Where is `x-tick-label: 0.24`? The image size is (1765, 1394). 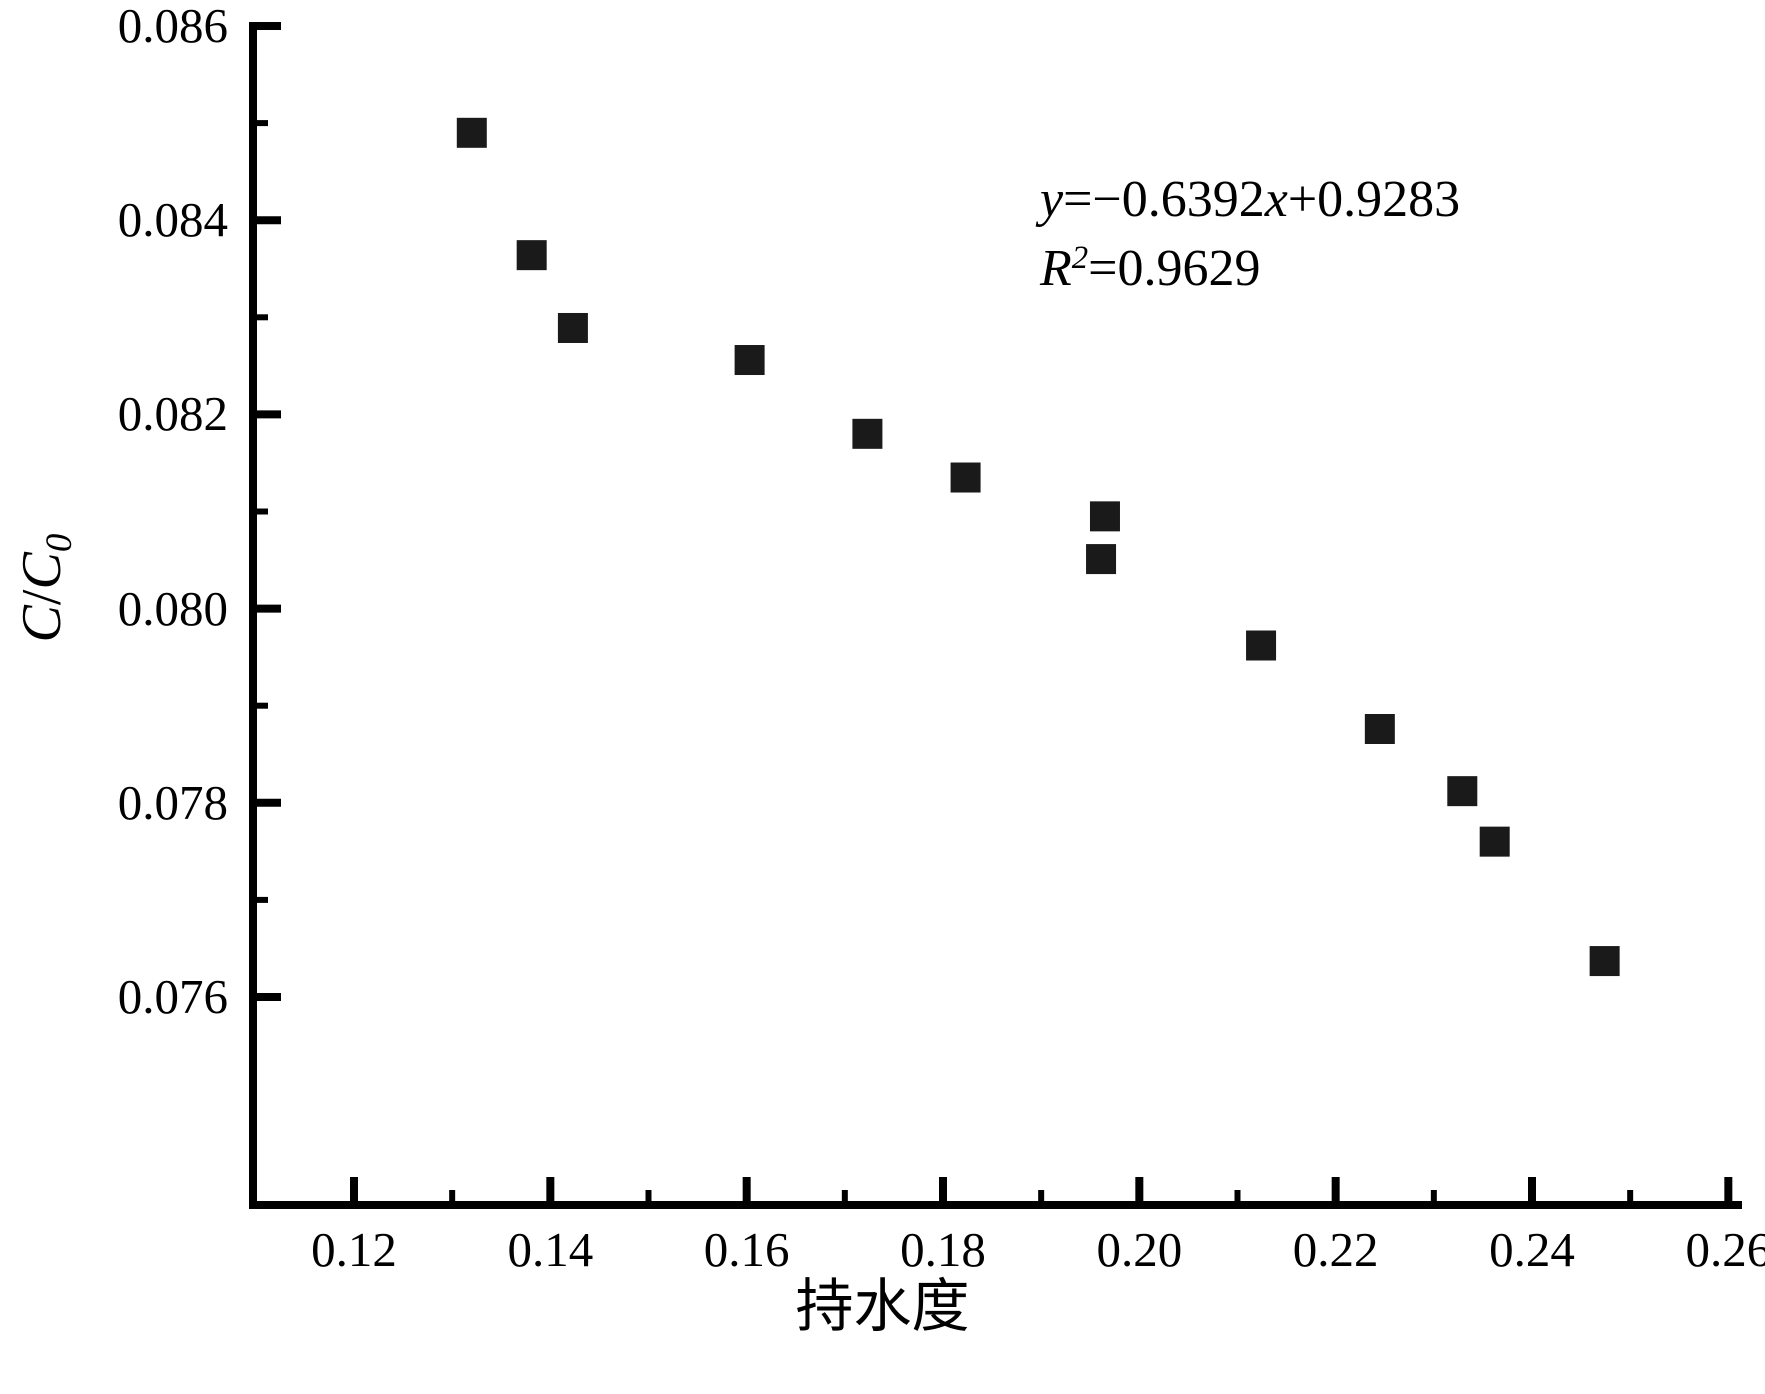
x-tick-label: 0.24 is located at coordinates (1532, 1249).